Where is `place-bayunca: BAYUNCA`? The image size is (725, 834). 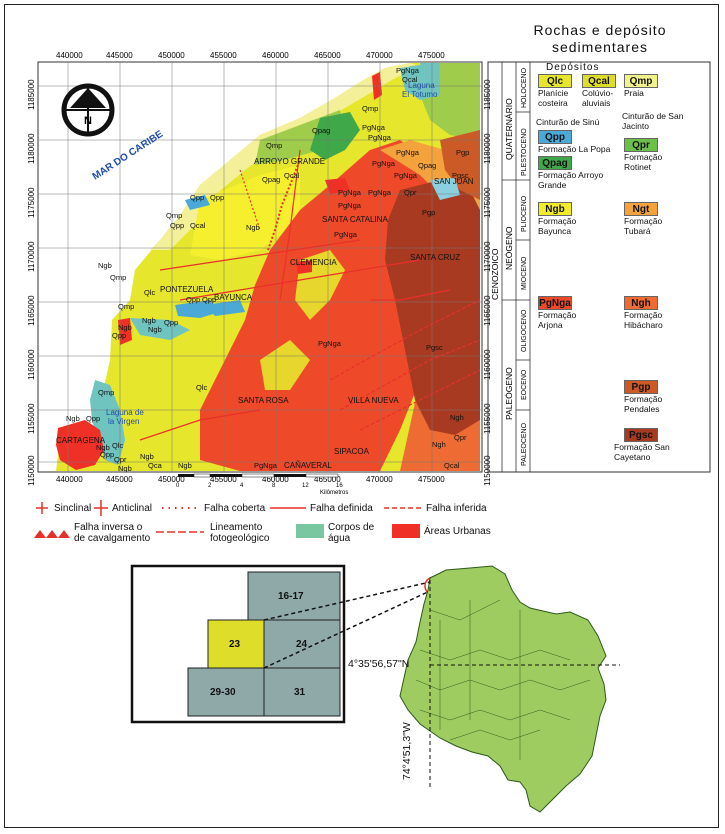 place-bayunca: BAYUNCA is located at coordinates (233, 297).